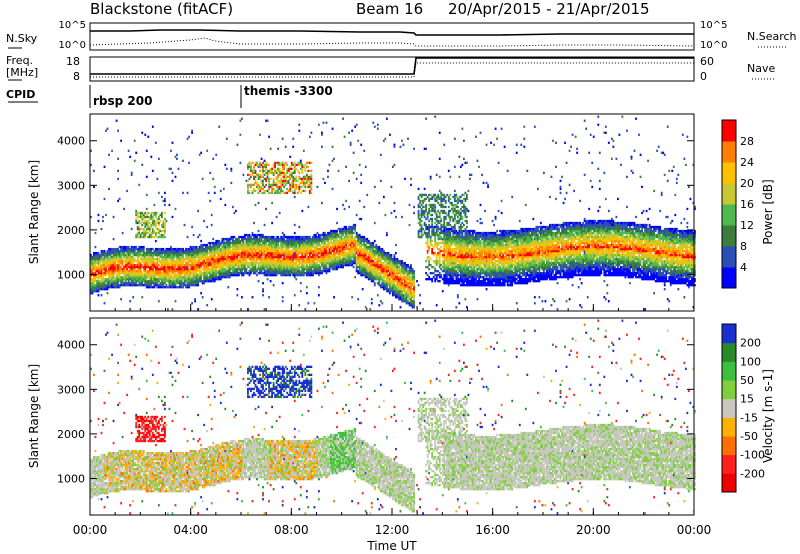  I want to click on freq-label-1: Freq., so click(19, 60).